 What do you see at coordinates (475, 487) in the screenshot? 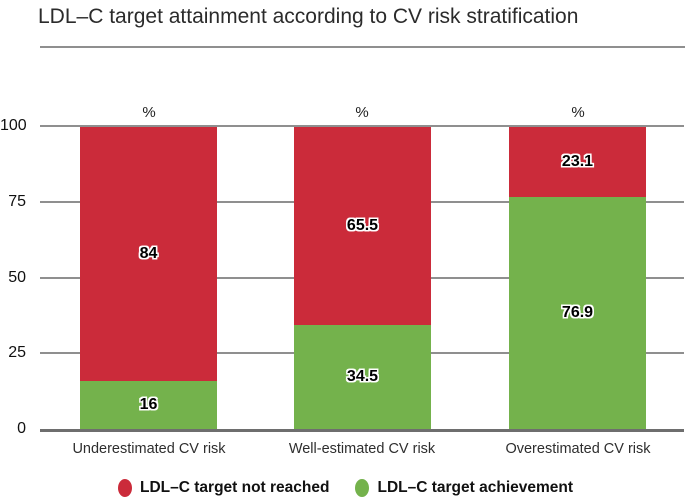
I see `legend-item-label: LDL–C target achievement` at bounding box center [475, 487].